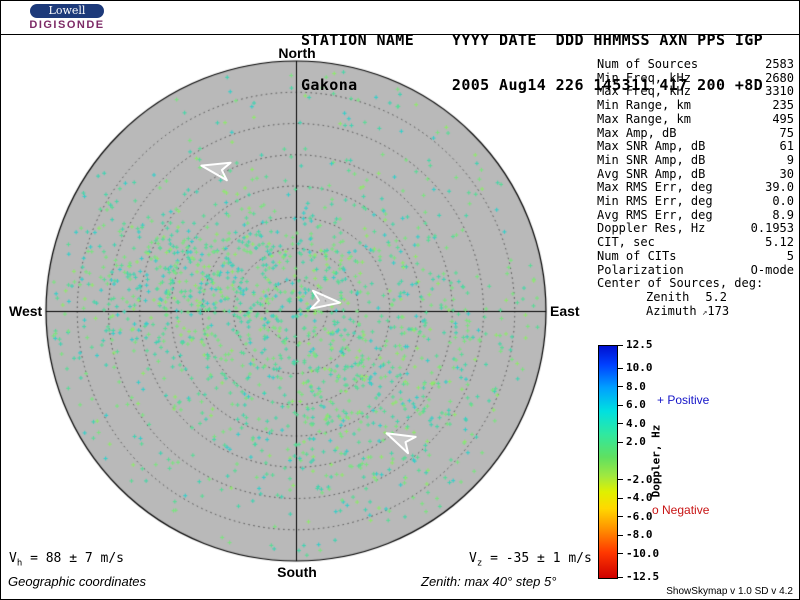 Image resolution: width=800 pixels, height=600 pixels. I want to click on colorbar-tick-label: 8.0, so click(636, 386).